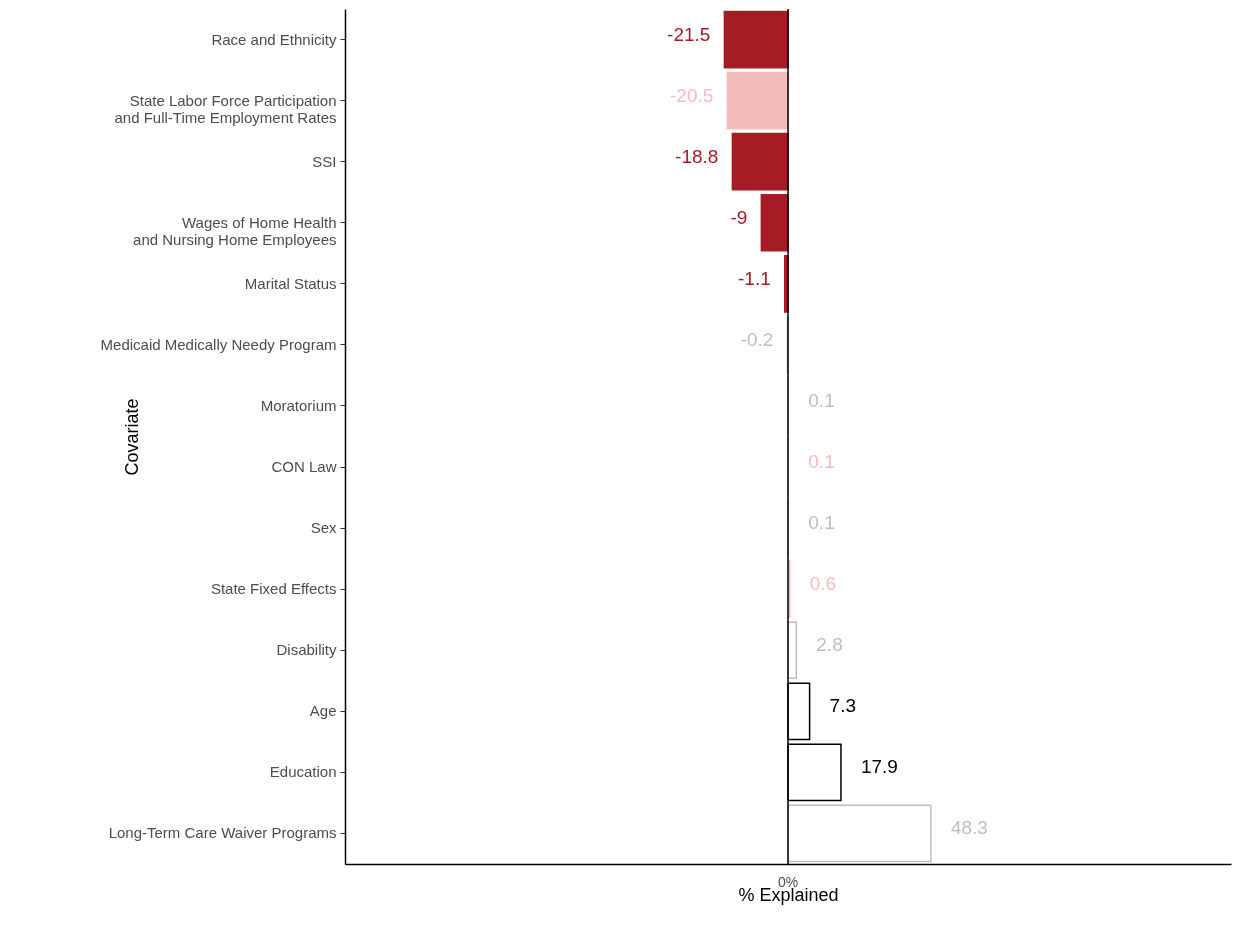 The width and height of the screenshot is (1238, 925). I want to click on y-tick-label: CON Law, so click(304, 467).